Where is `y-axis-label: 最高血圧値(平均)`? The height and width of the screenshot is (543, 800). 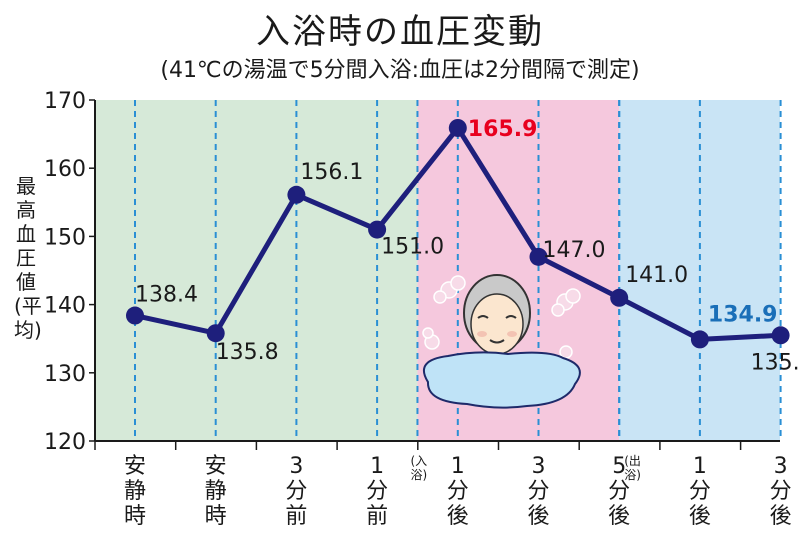
y-axis-label: 最高血圧値(平均) is located at coordinates (28, 258).